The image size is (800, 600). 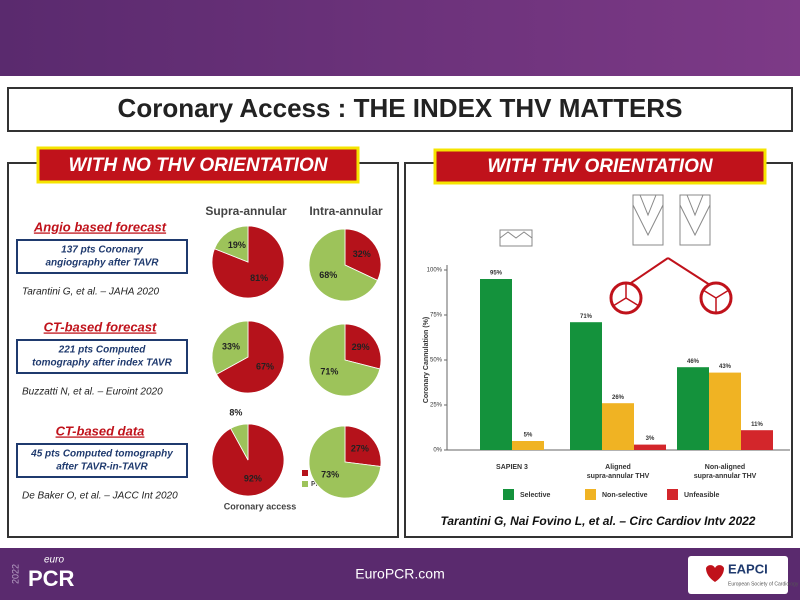 I want to click on row-box-text: after TAVR-in-TAVR, so click(x=102, y=467).